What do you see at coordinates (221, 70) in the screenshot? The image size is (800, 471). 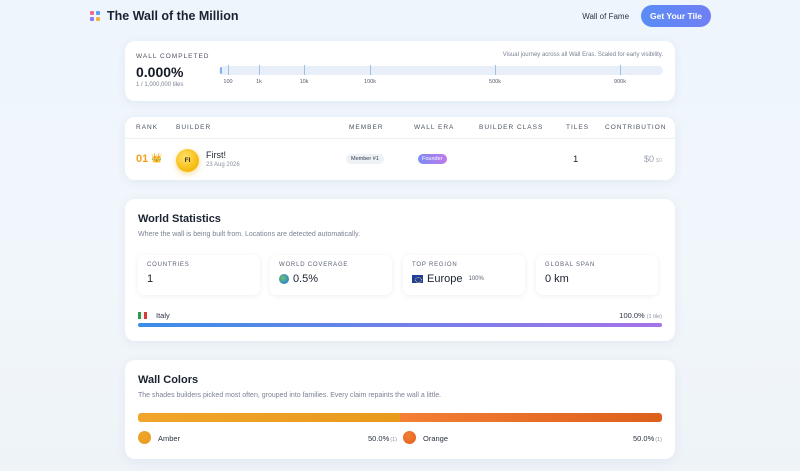 I see `progress-fill` at bounding box center [221, 70].